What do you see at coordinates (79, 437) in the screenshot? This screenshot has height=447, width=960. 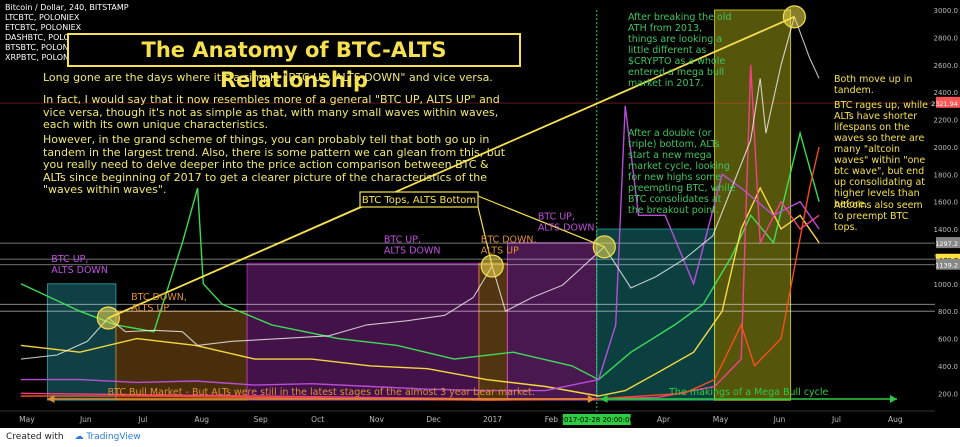 I see `tradingview-logo-icon: ☁` at bounding box center [79, 437].